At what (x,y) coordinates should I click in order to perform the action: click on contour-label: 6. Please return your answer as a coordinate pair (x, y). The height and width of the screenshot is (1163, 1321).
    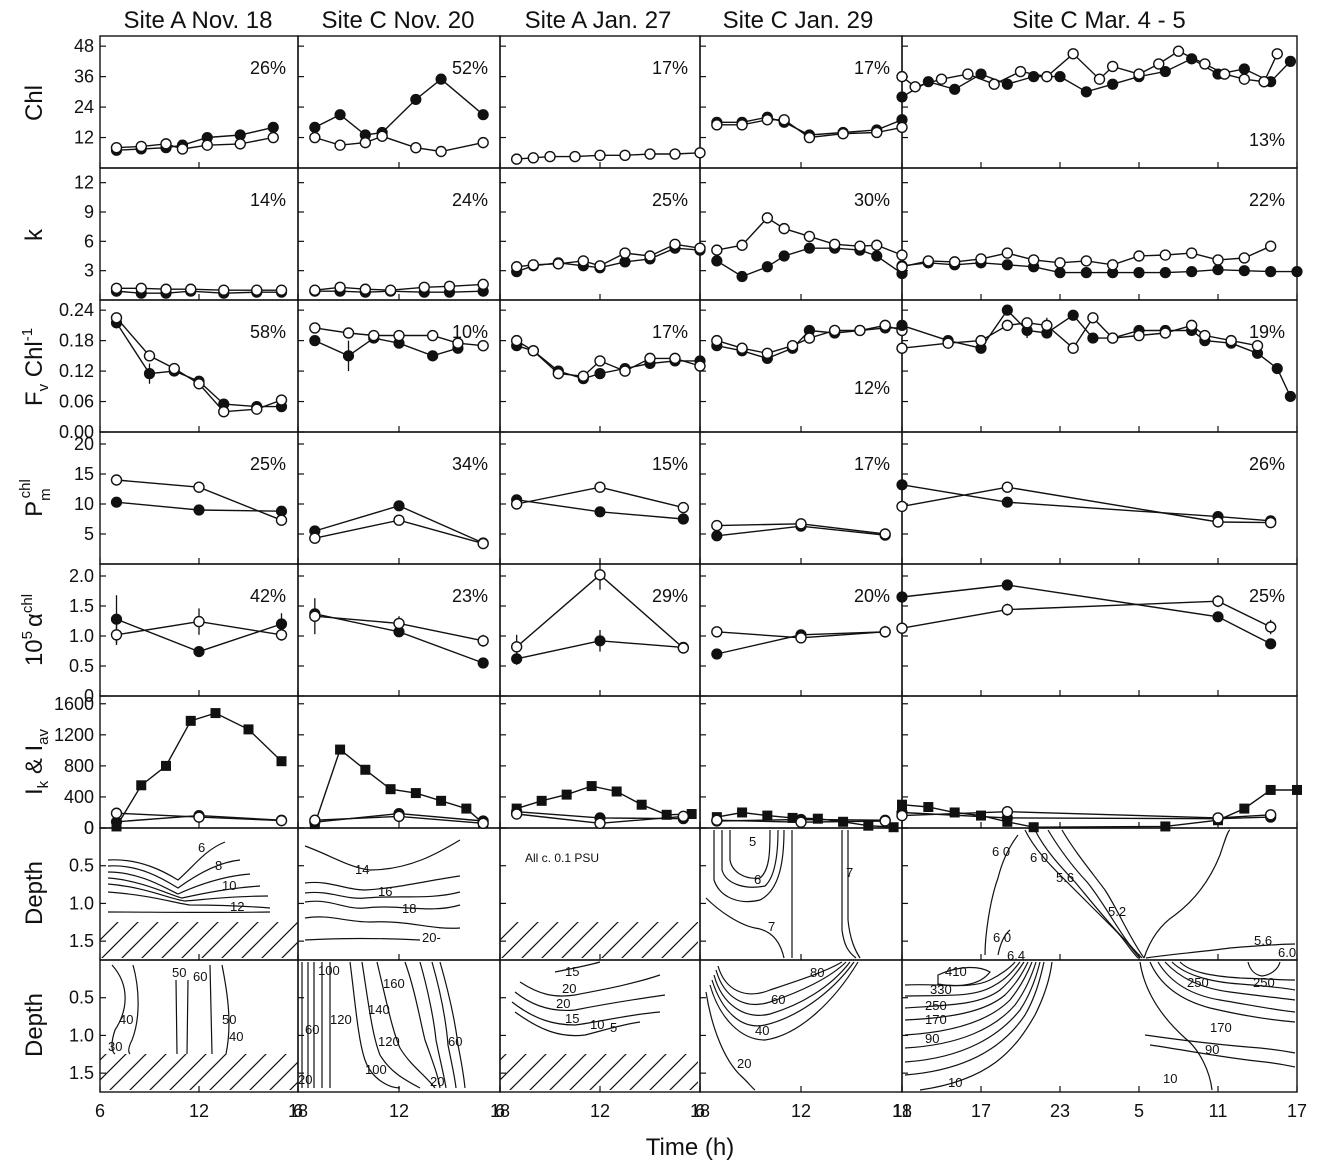
    Looking at the image, I should click on (757, 879).